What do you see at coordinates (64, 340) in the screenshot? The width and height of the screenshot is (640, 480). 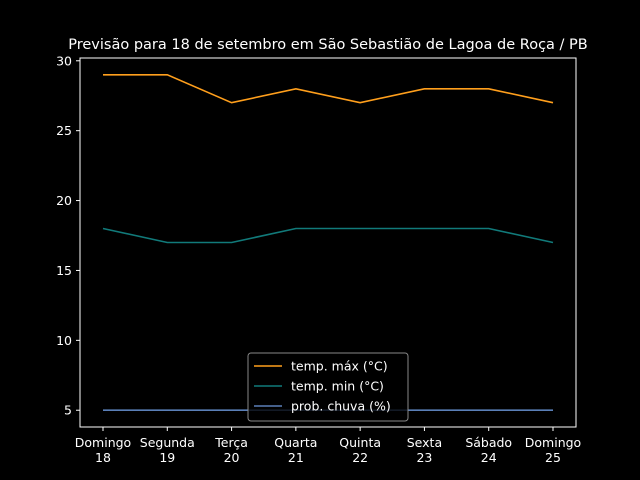 I see `y-tick-label: 10` at bounding box center [64, 340].